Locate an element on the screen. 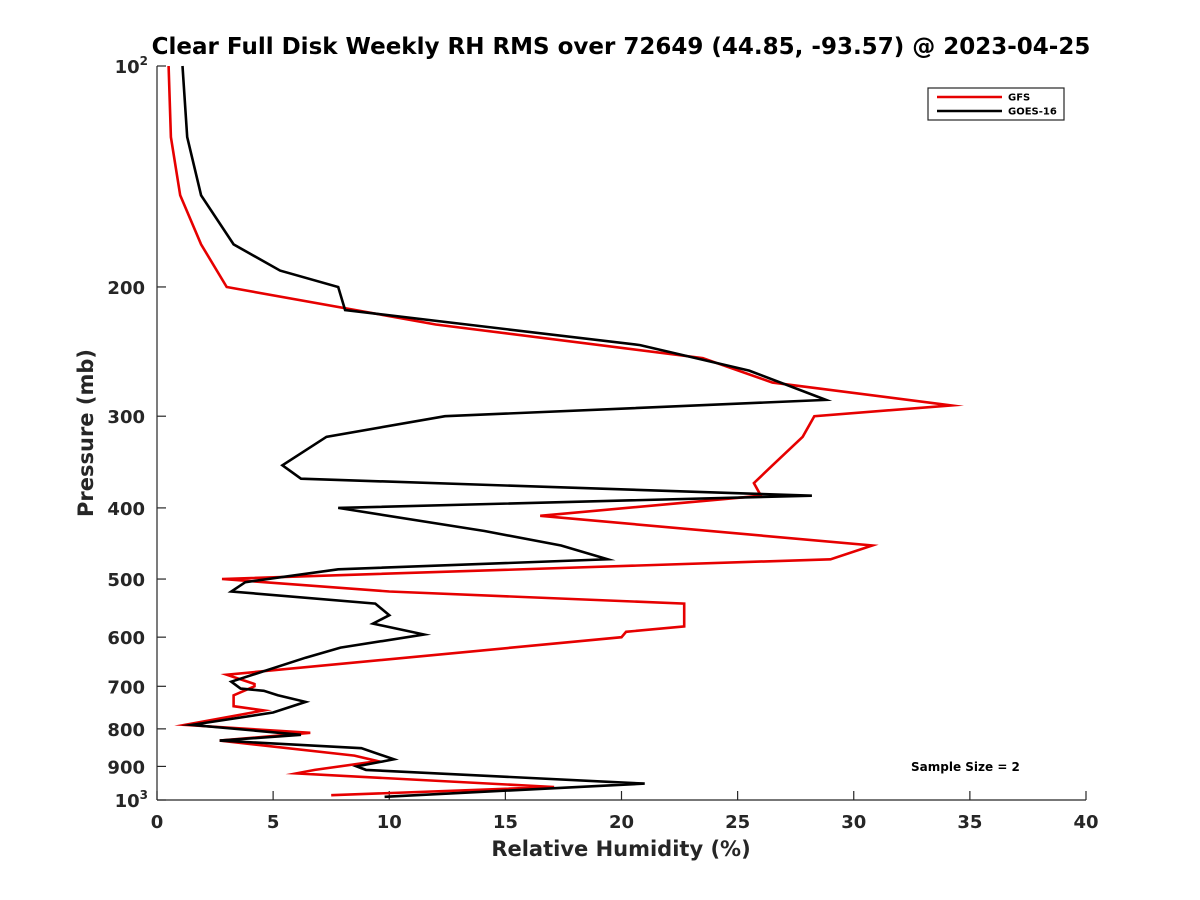 The width and height of the screenshot is (1200, 900). y-tick-label: 700 is located at coordinates (126, 687).